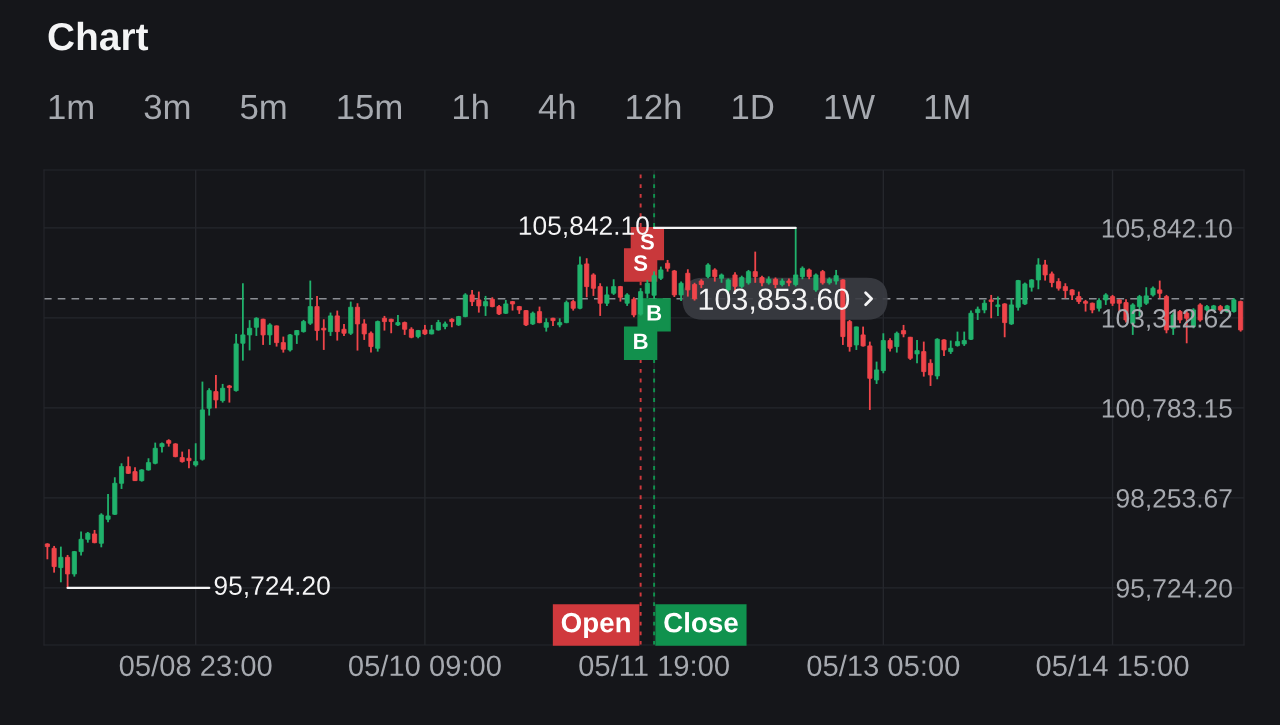 This screenshot has width=1280, height=725. Describe the element at coordinates (167, 107) in the screenshot. I see `text: 3m` at that location.